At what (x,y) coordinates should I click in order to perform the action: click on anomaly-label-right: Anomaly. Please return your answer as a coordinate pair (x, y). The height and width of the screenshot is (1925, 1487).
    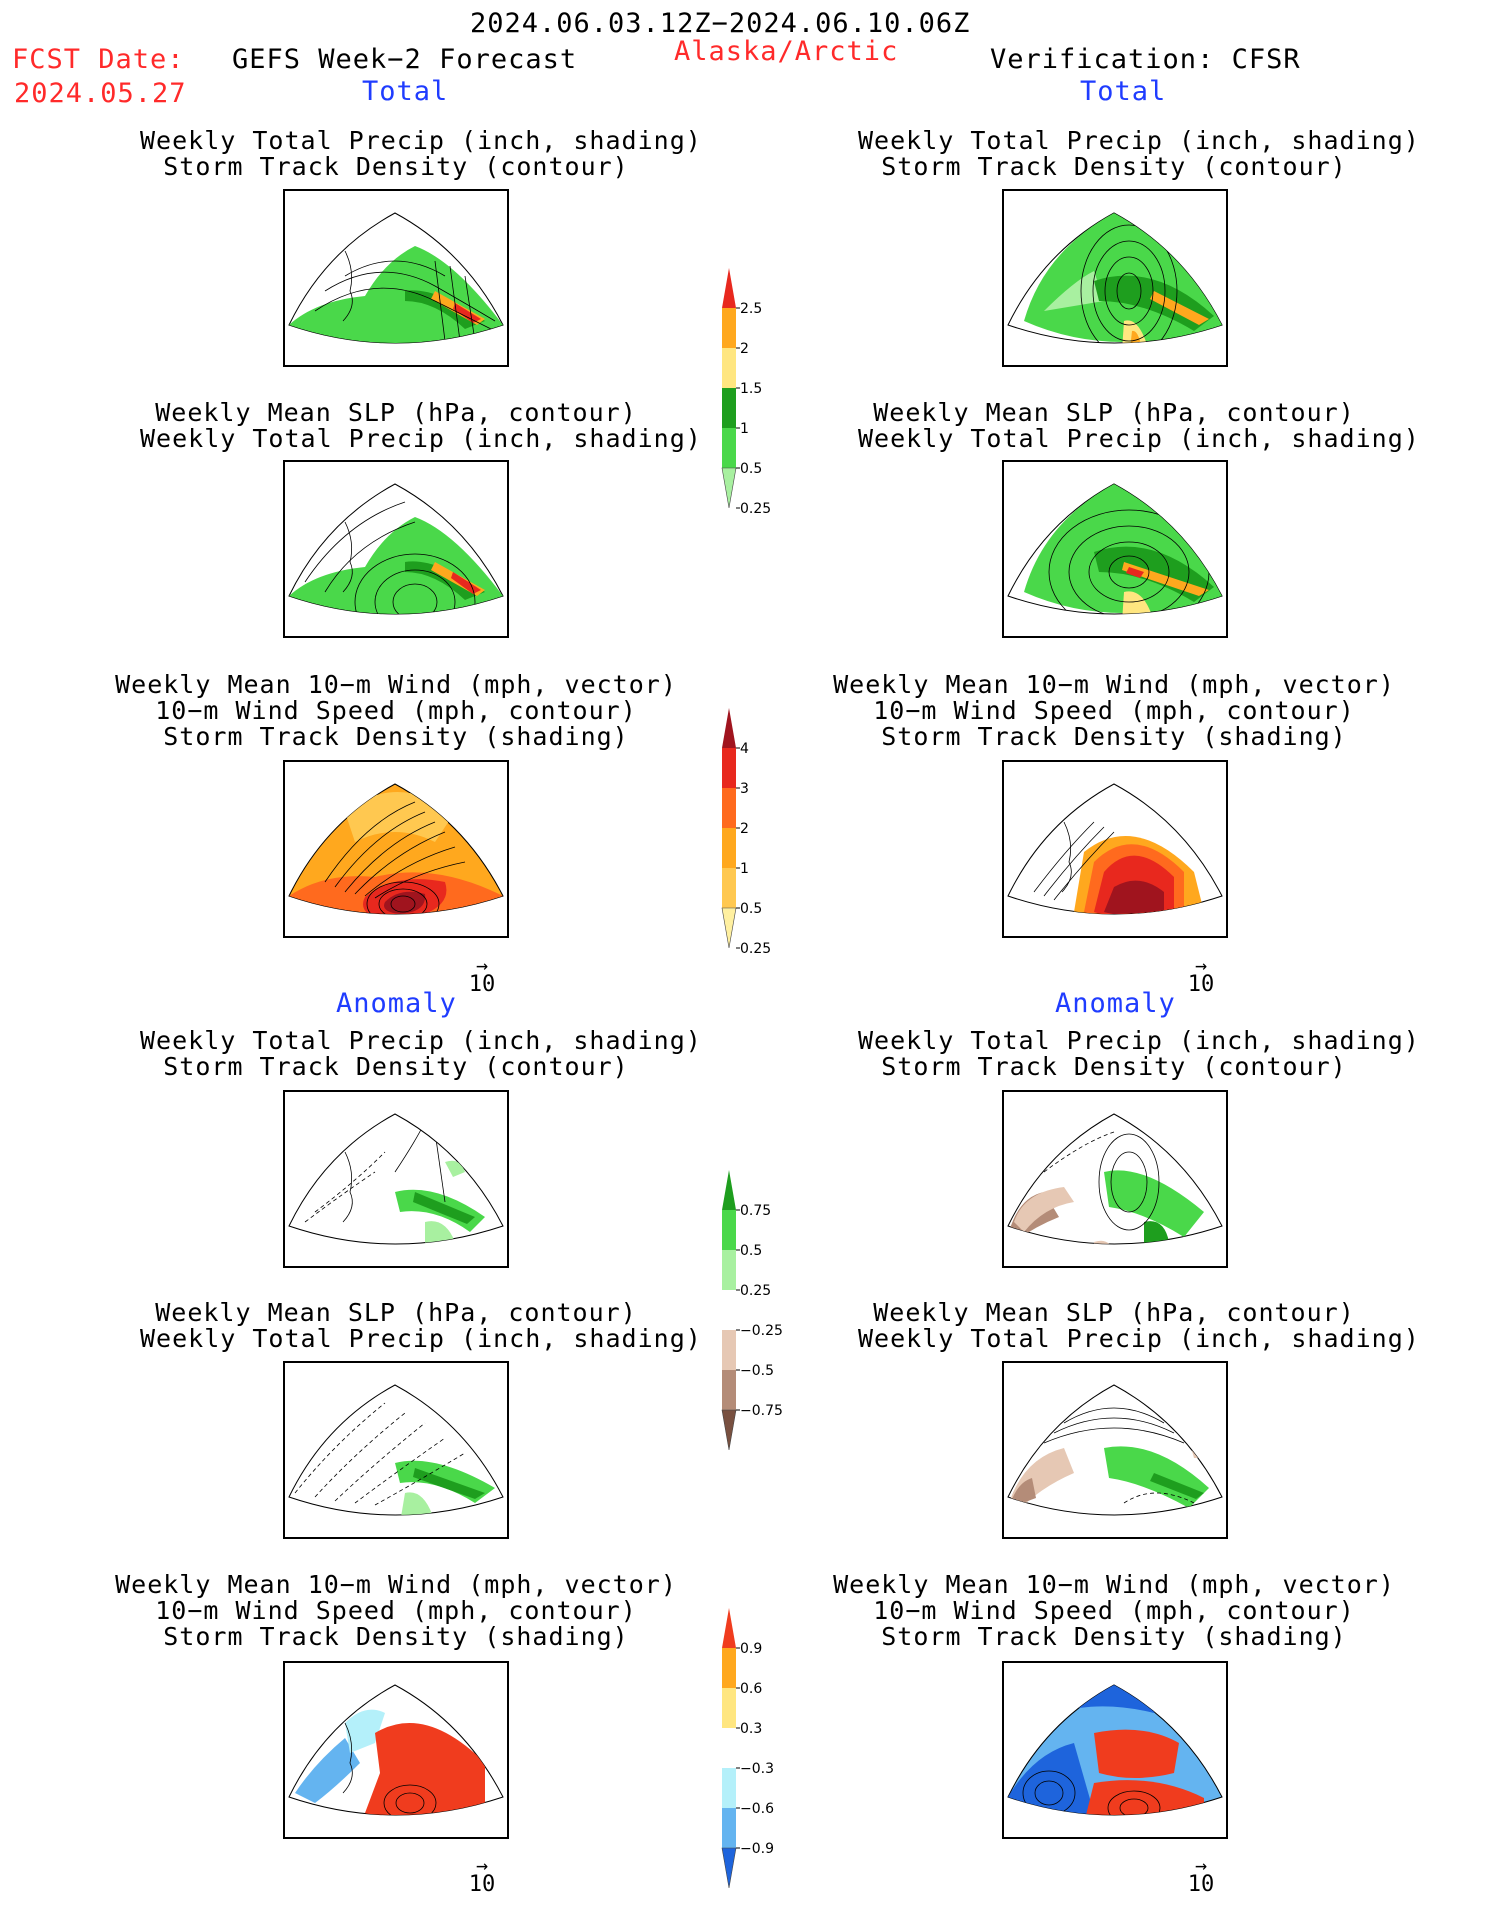
    Looking at the image, I should click on (1115, 1003).